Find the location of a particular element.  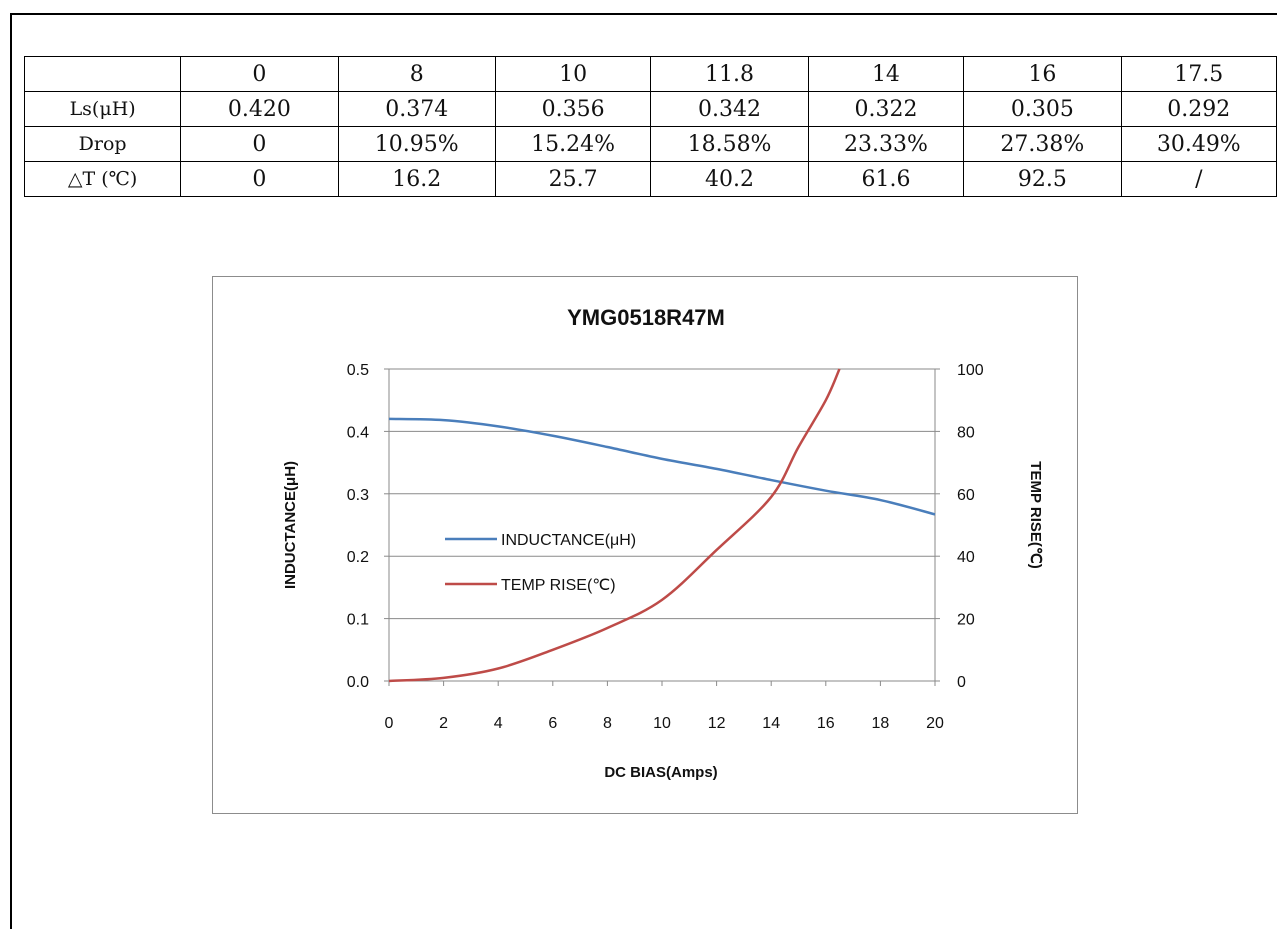

table-cell: 18.58% is located at coordinates (729, 144).